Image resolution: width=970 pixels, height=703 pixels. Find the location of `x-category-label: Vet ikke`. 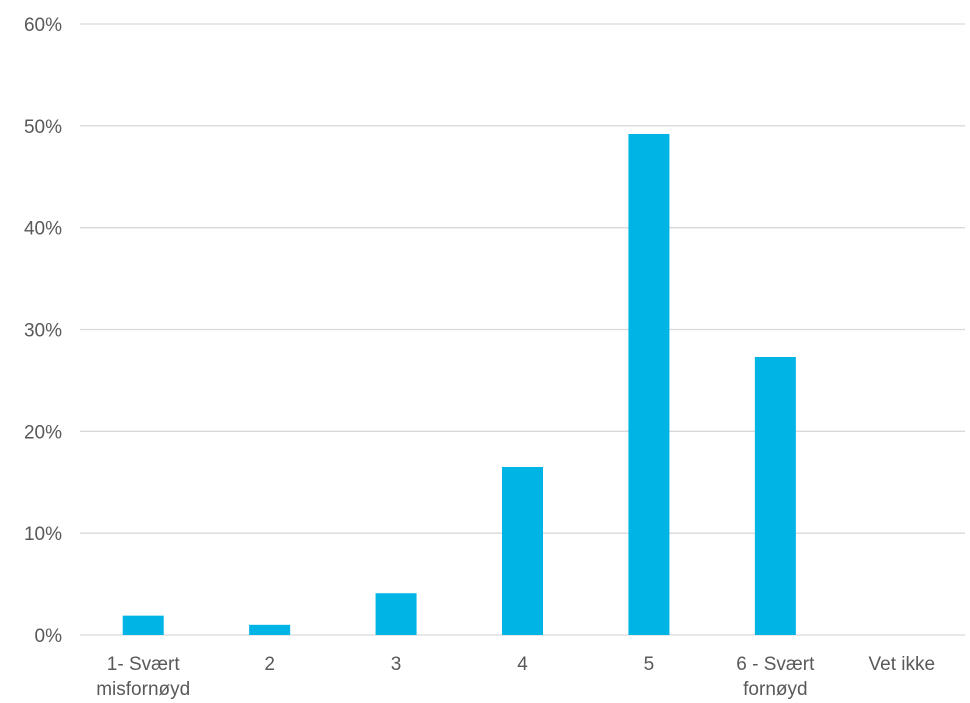

x-category-label: Vet ikke is located at coordinates (902, 664).